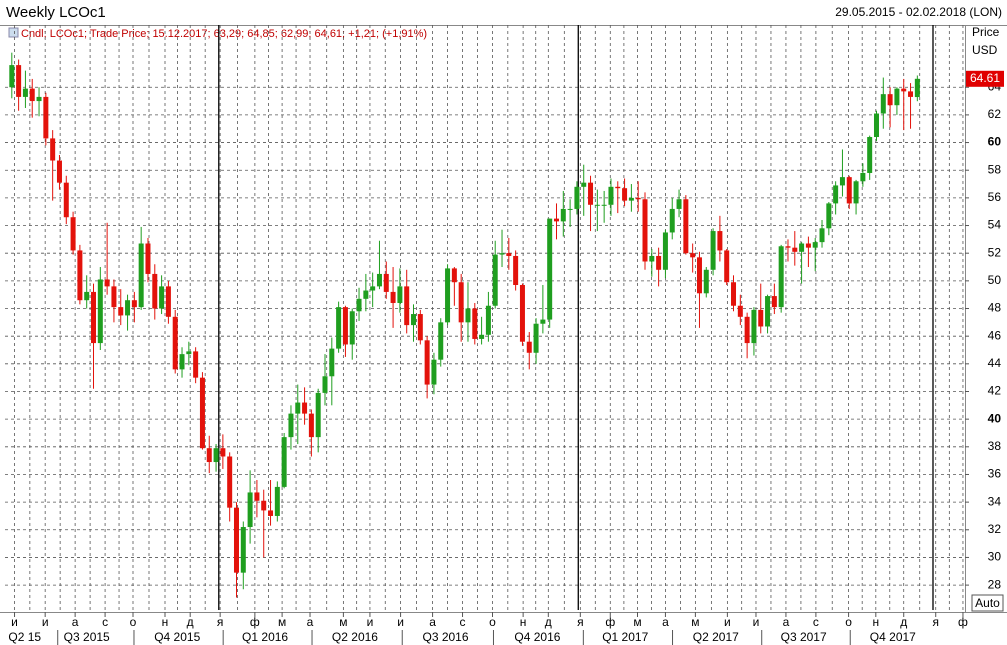 This screenshot has width=1007, height=645. Describe the element at coordinates (995, 584) in the screenshot. I see `y-tick-label: 28` at that location.